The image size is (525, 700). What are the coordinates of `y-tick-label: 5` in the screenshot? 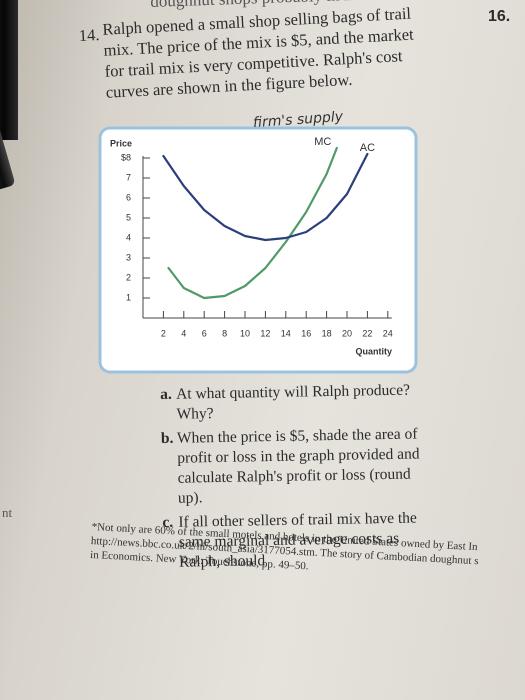 It's located at (128, 217).